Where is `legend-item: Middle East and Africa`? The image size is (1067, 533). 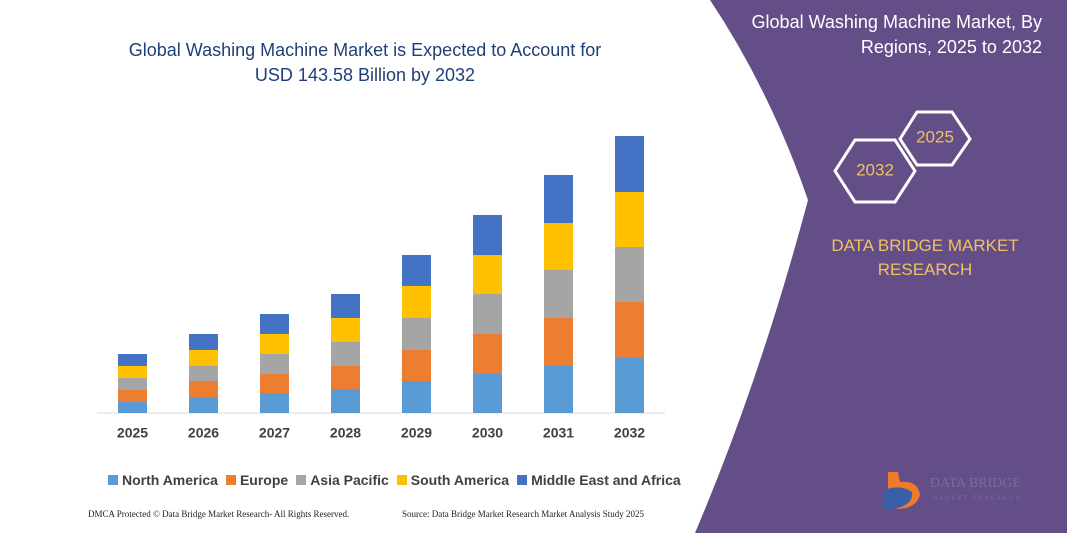 legend-item: Middle East and Africa is located at coordinates (599, 480).